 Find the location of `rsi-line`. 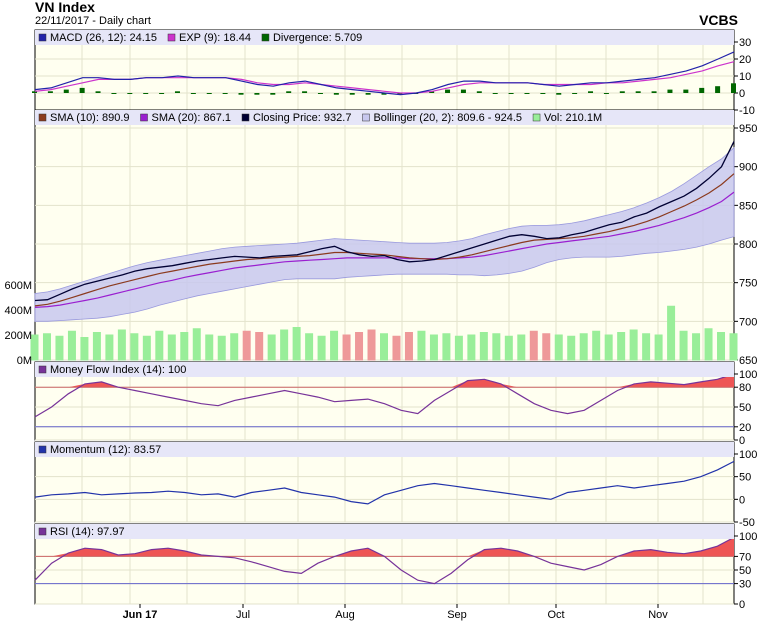

rsi-line is located at coordinates (384, 560).